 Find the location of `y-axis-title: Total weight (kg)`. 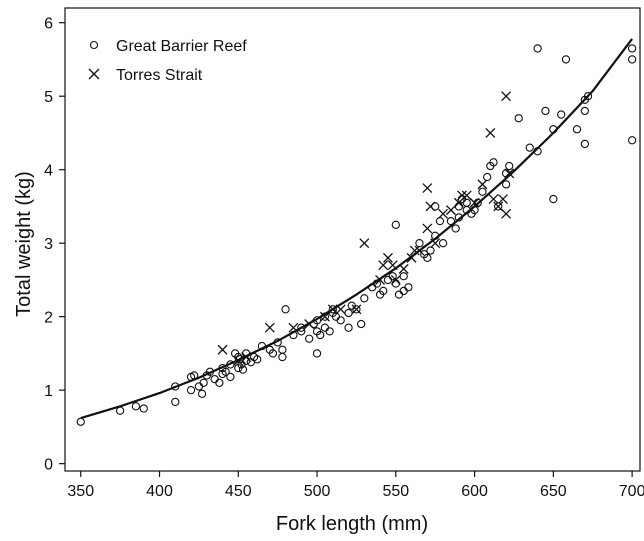

y-axis-title: Total weight (kg) is located at coordinates (24, 244).